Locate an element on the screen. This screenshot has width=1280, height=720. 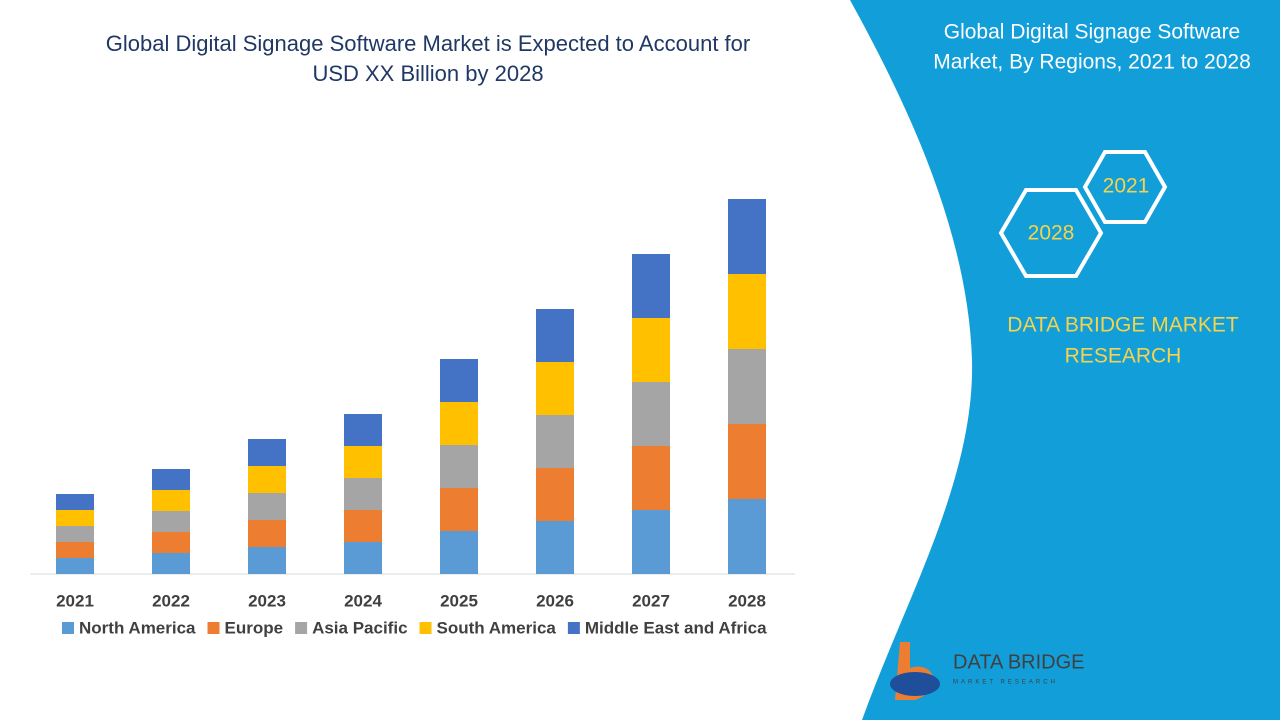
x-tick-label: 2027 is located at coordinates (651, 600).